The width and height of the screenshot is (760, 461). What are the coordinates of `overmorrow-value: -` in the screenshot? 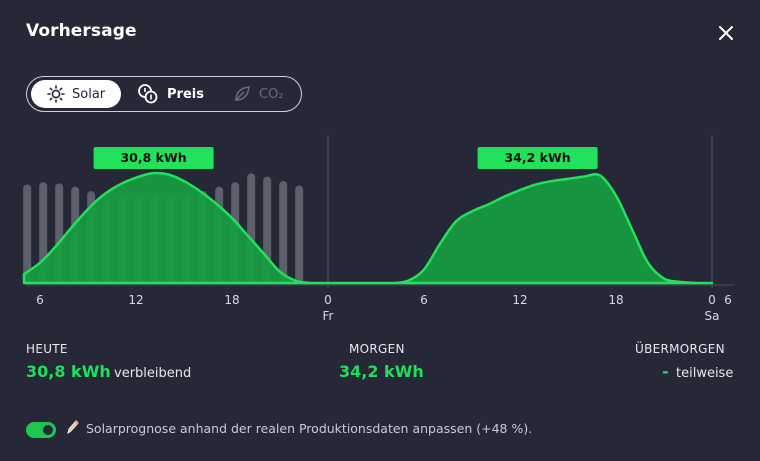 It's located at (665, 371).